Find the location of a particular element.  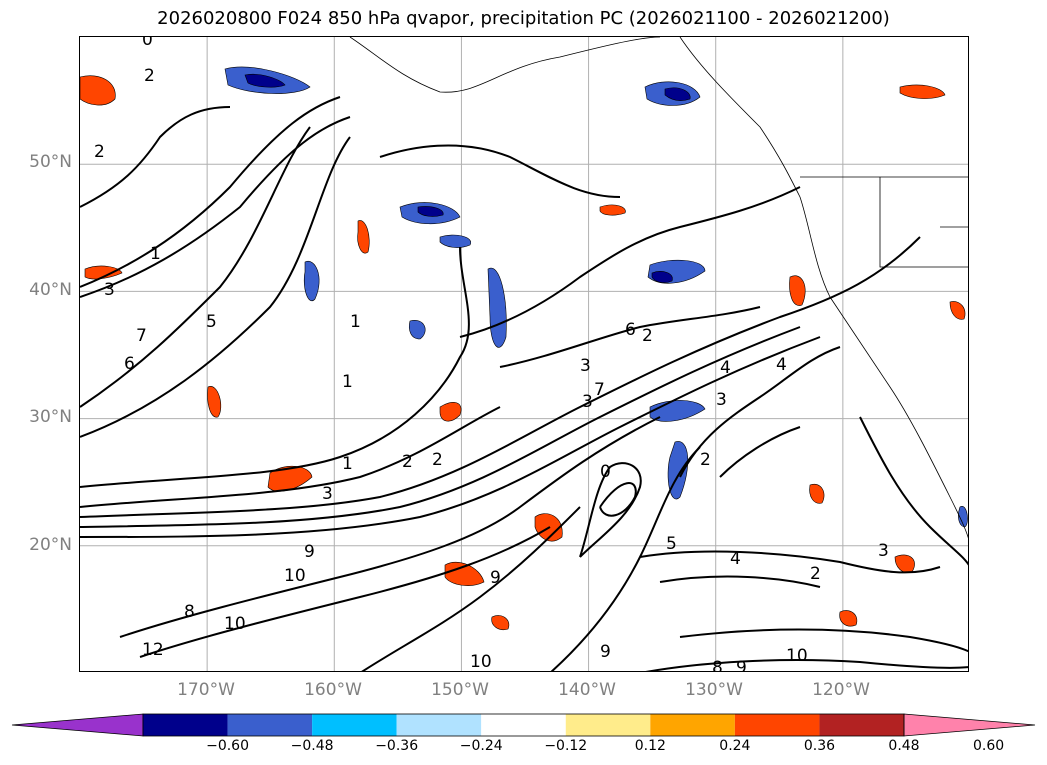

lon-label-150w: 150°W is located at coordinates (460, 690).